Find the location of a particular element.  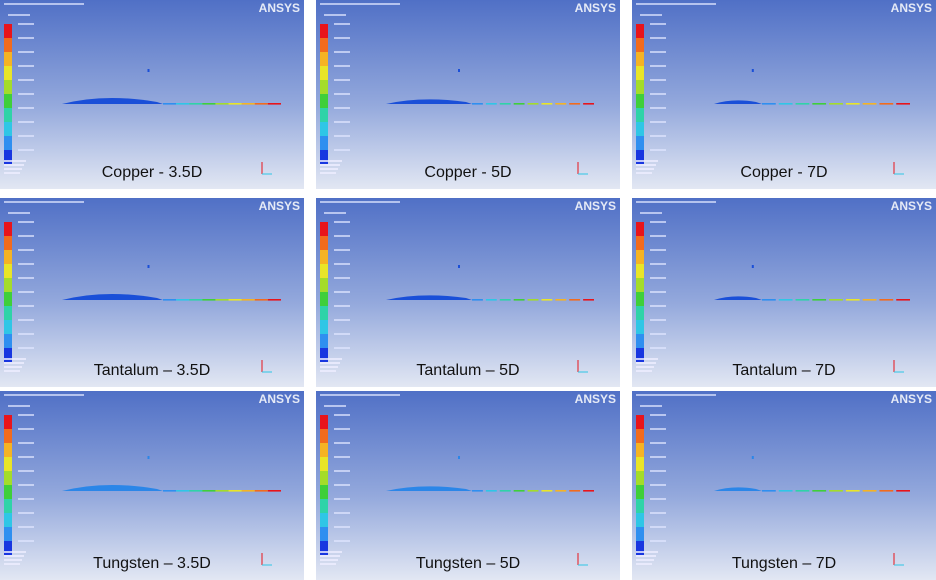

simulation-panel: ANSYS Tantalum – 5D is located at coordinates (468, 292).